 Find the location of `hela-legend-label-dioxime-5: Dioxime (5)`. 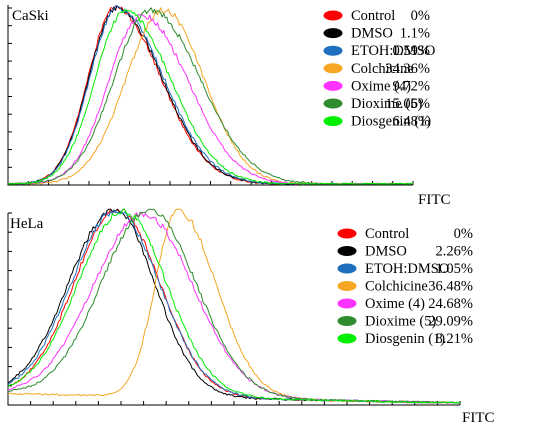

hela-legend-label-dioxime-5: Dioxime (5) is located at coordinates (400, 322).